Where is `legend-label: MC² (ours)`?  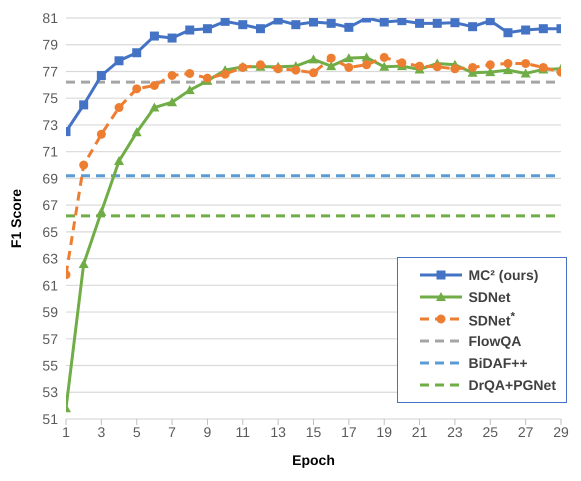
legend-label: MC² (ours) is located at coordinates (503, 275).